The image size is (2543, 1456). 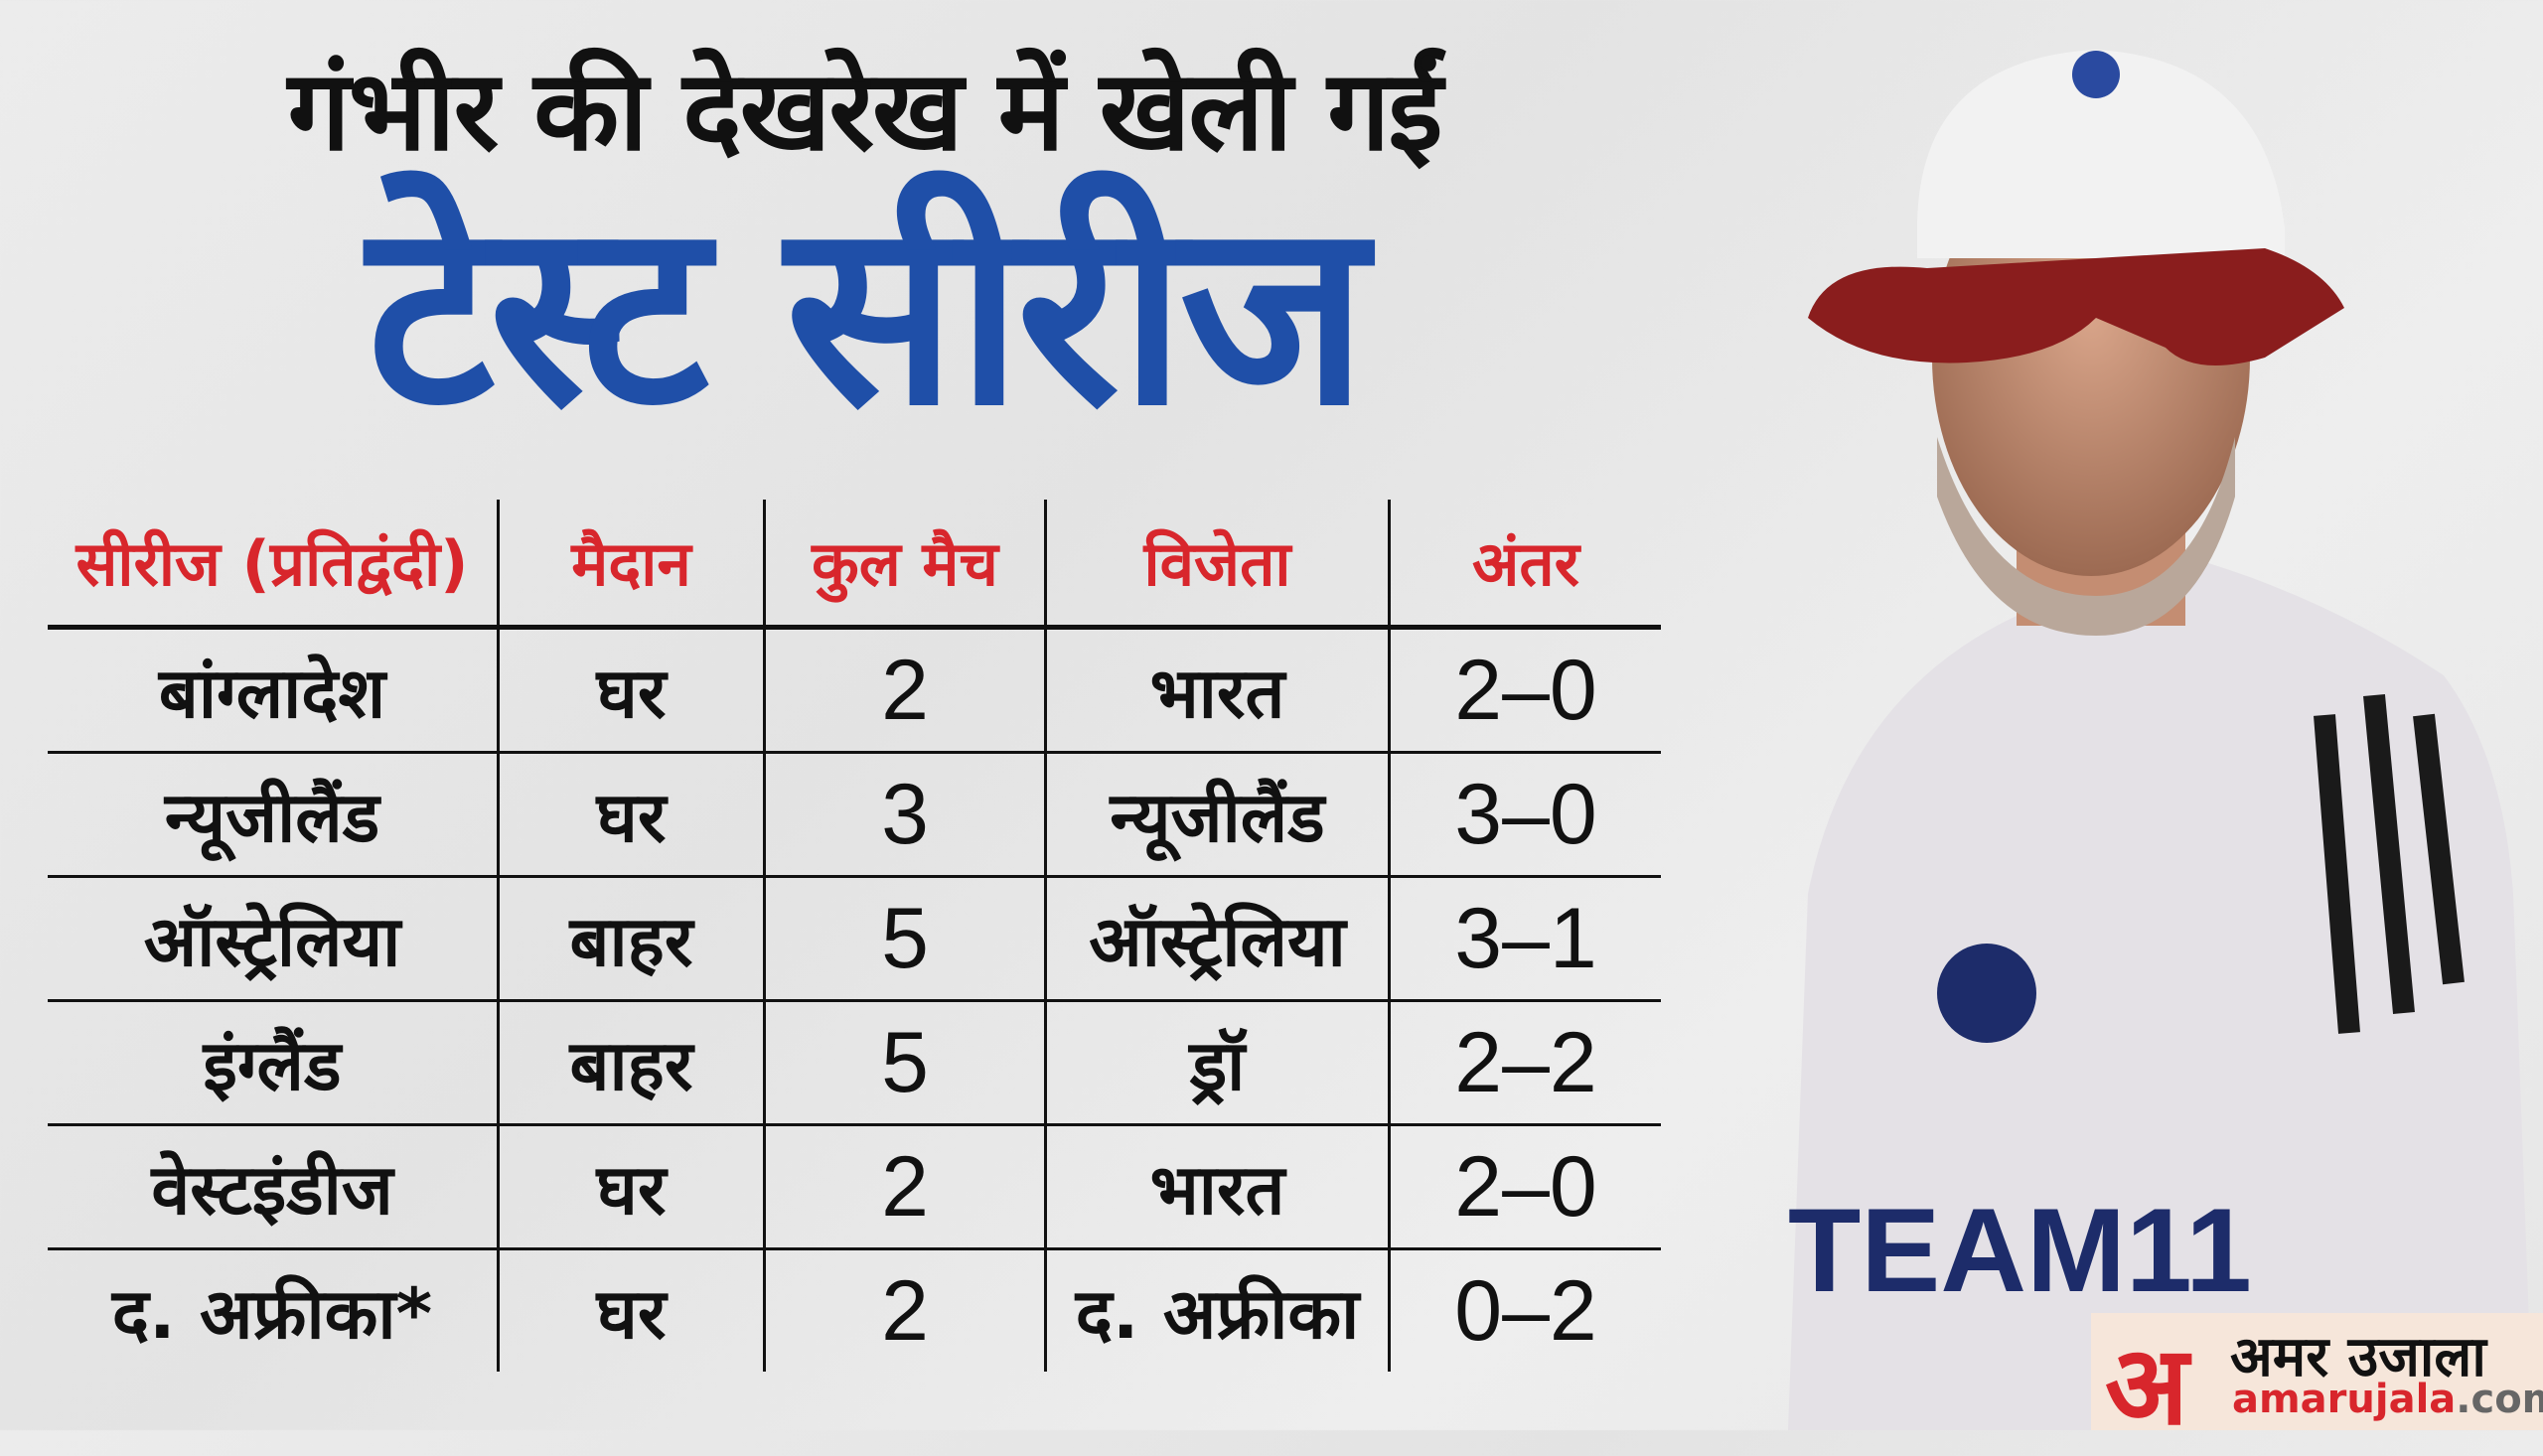 What do you see at coordinates (273, 1063) in the screenshot?
I see `cell-series: इंग्लैंड` at bounding box center [273, 1063].